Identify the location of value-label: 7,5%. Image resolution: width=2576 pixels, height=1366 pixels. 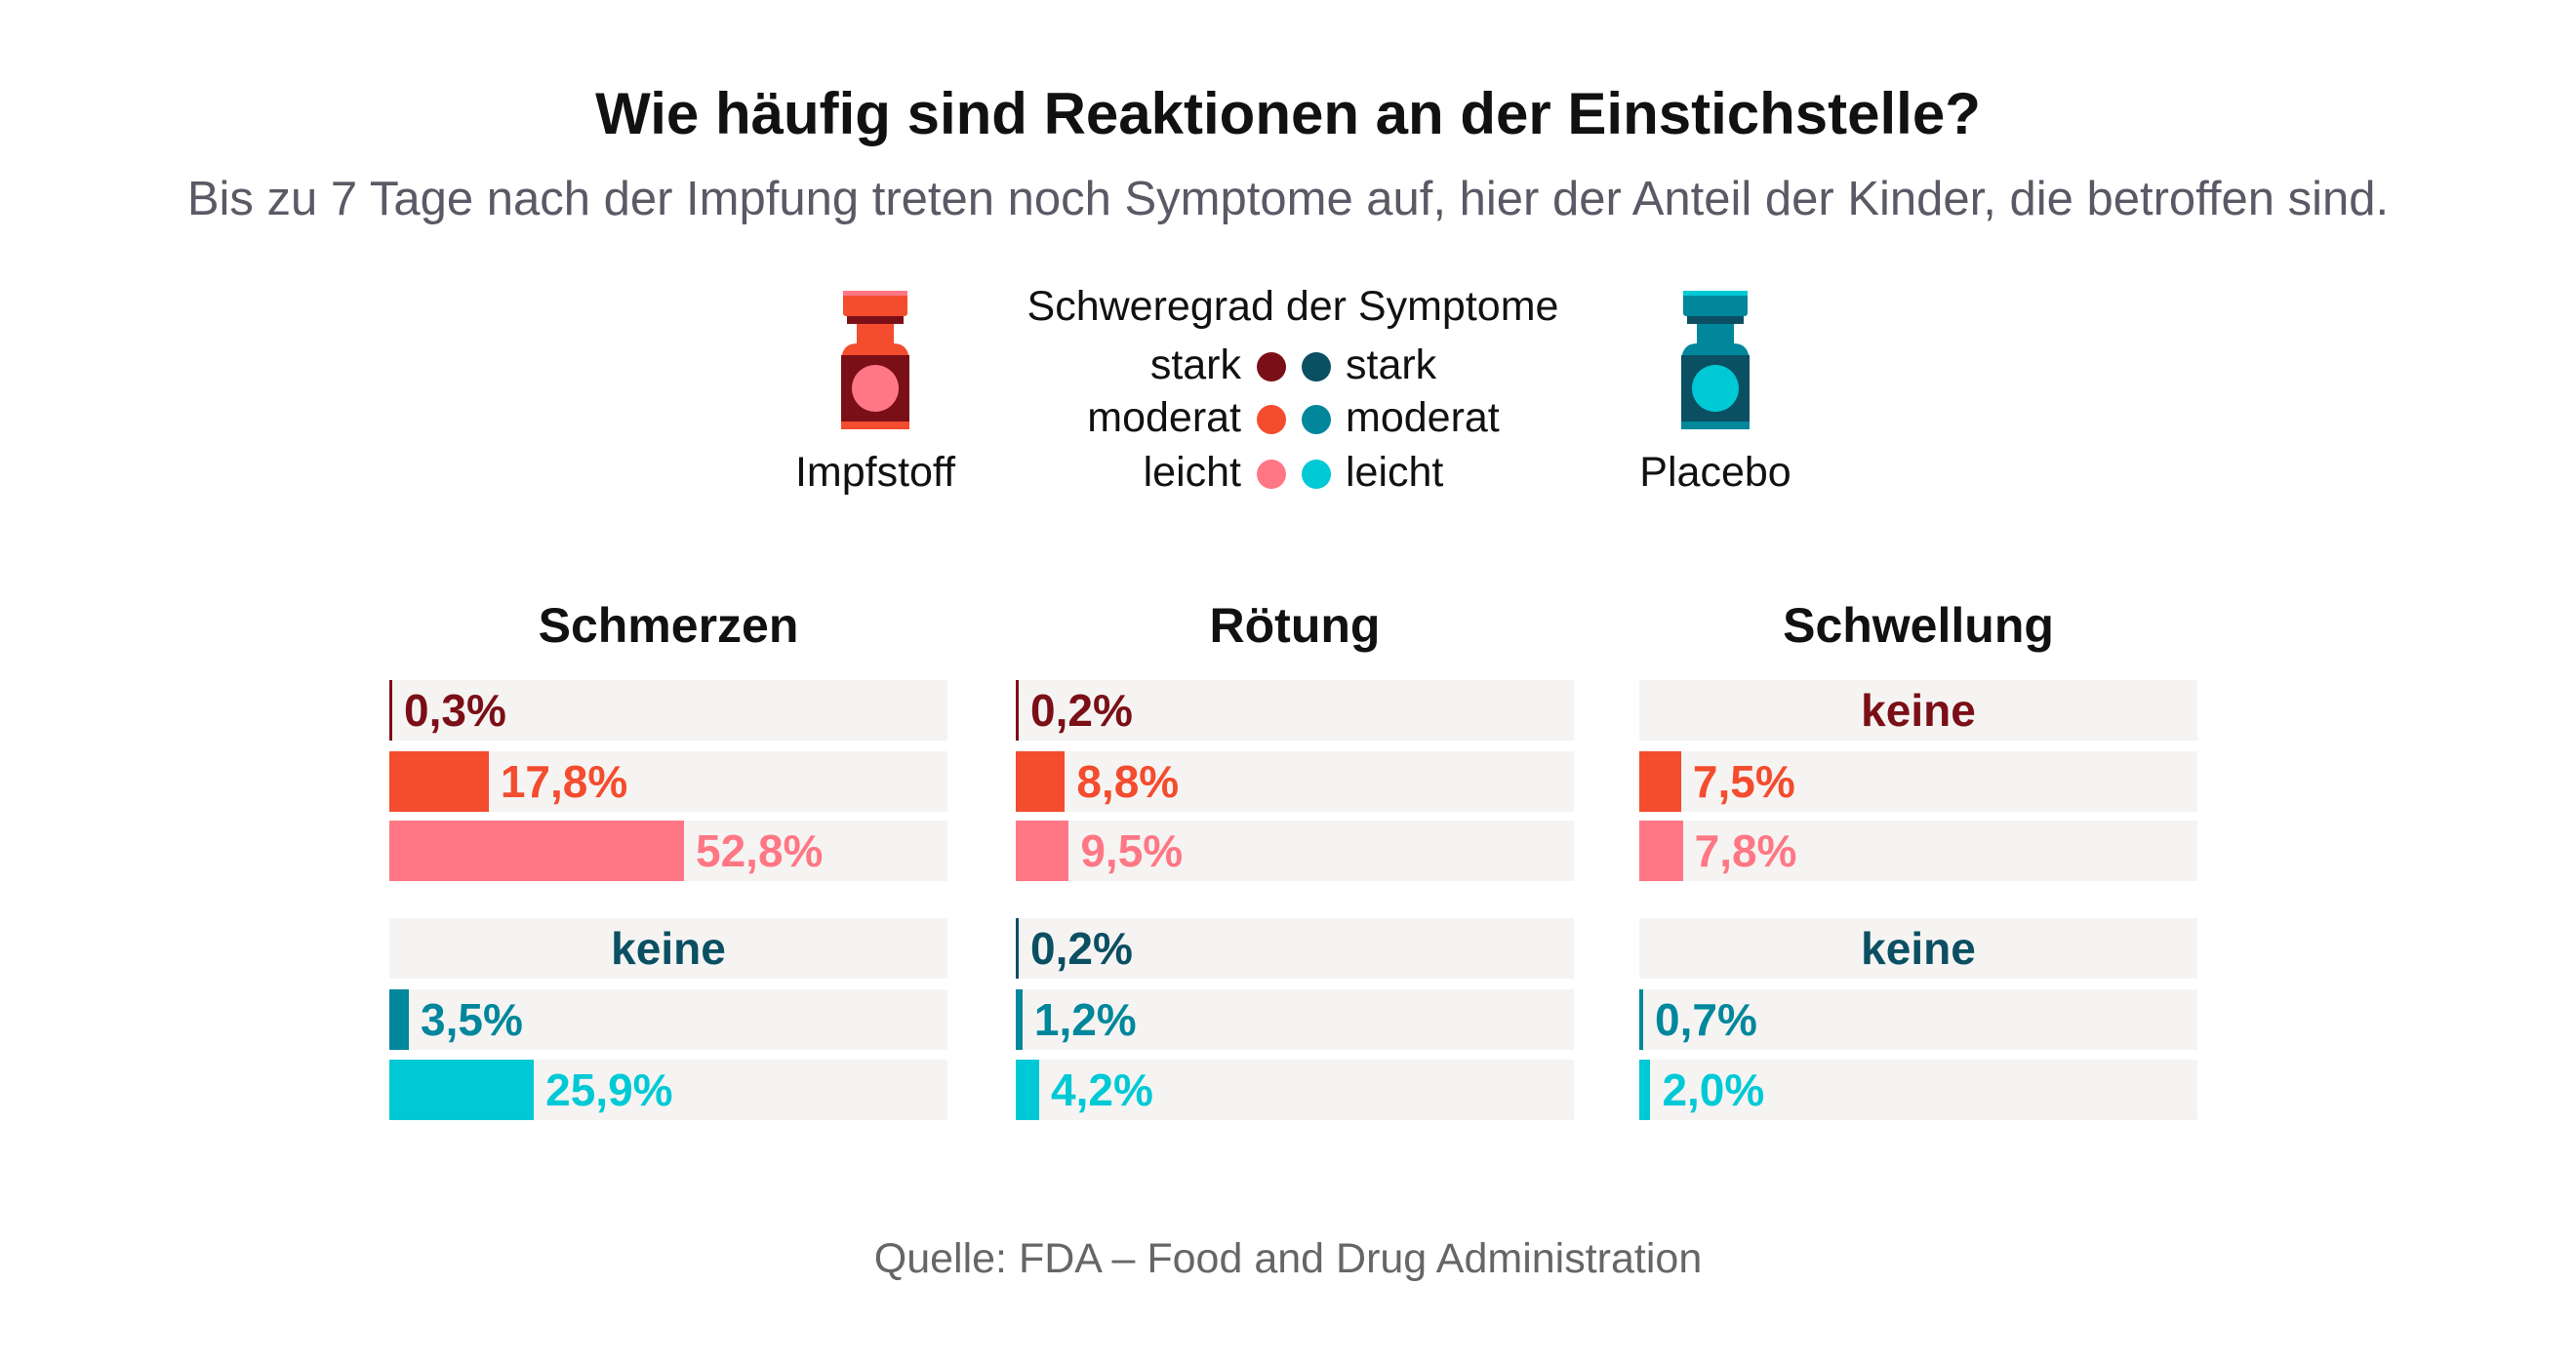
(1743, 781).